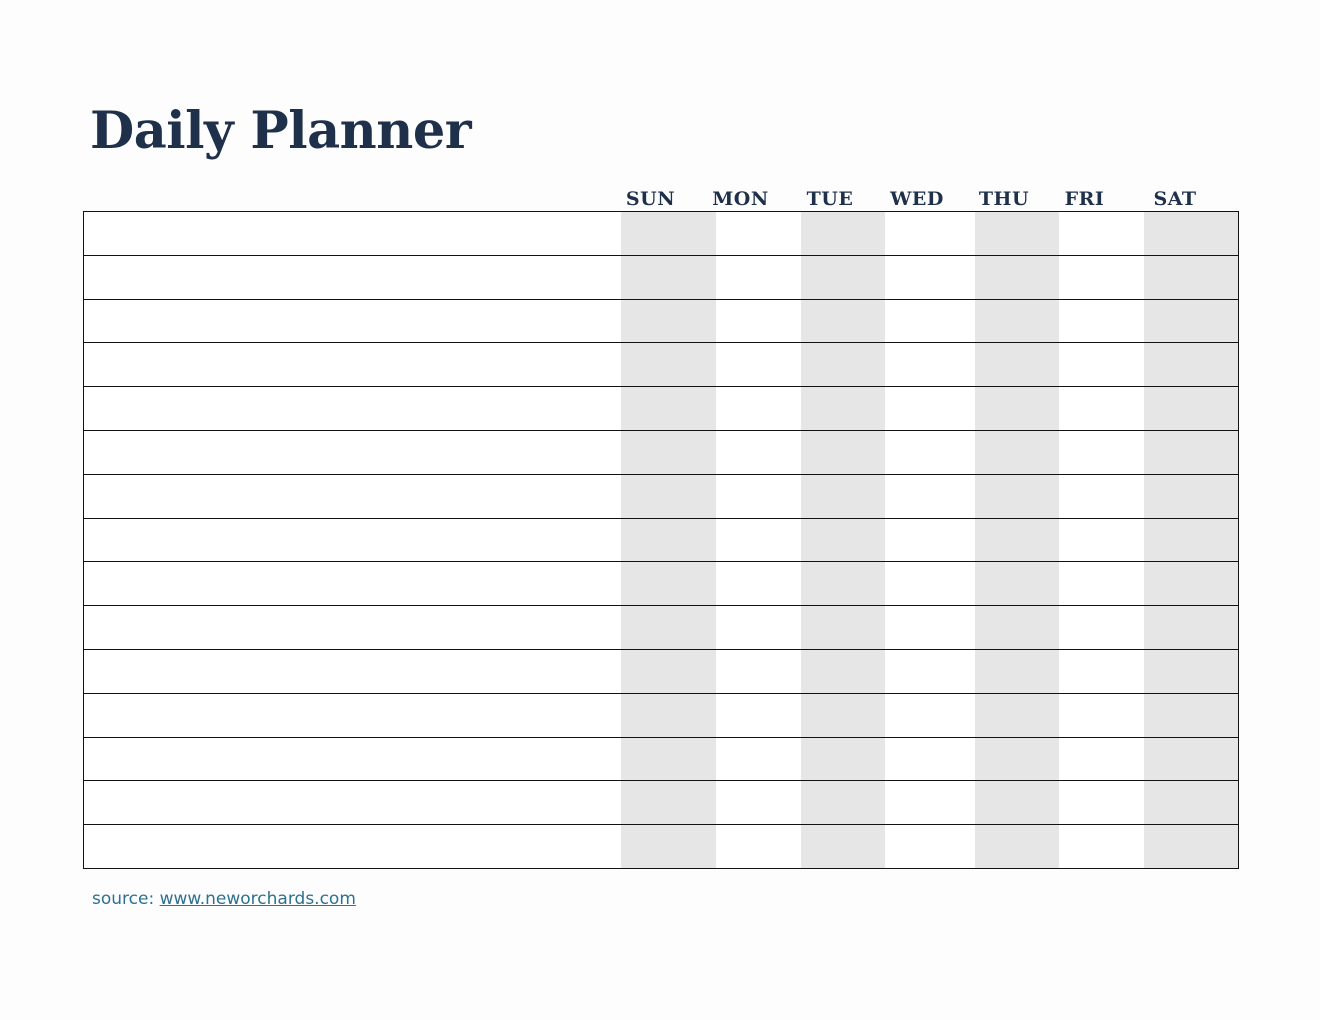 The width and height of the screenshot is (1320, 1020). I want to click on day-header-label: MON, so click(740, 199).